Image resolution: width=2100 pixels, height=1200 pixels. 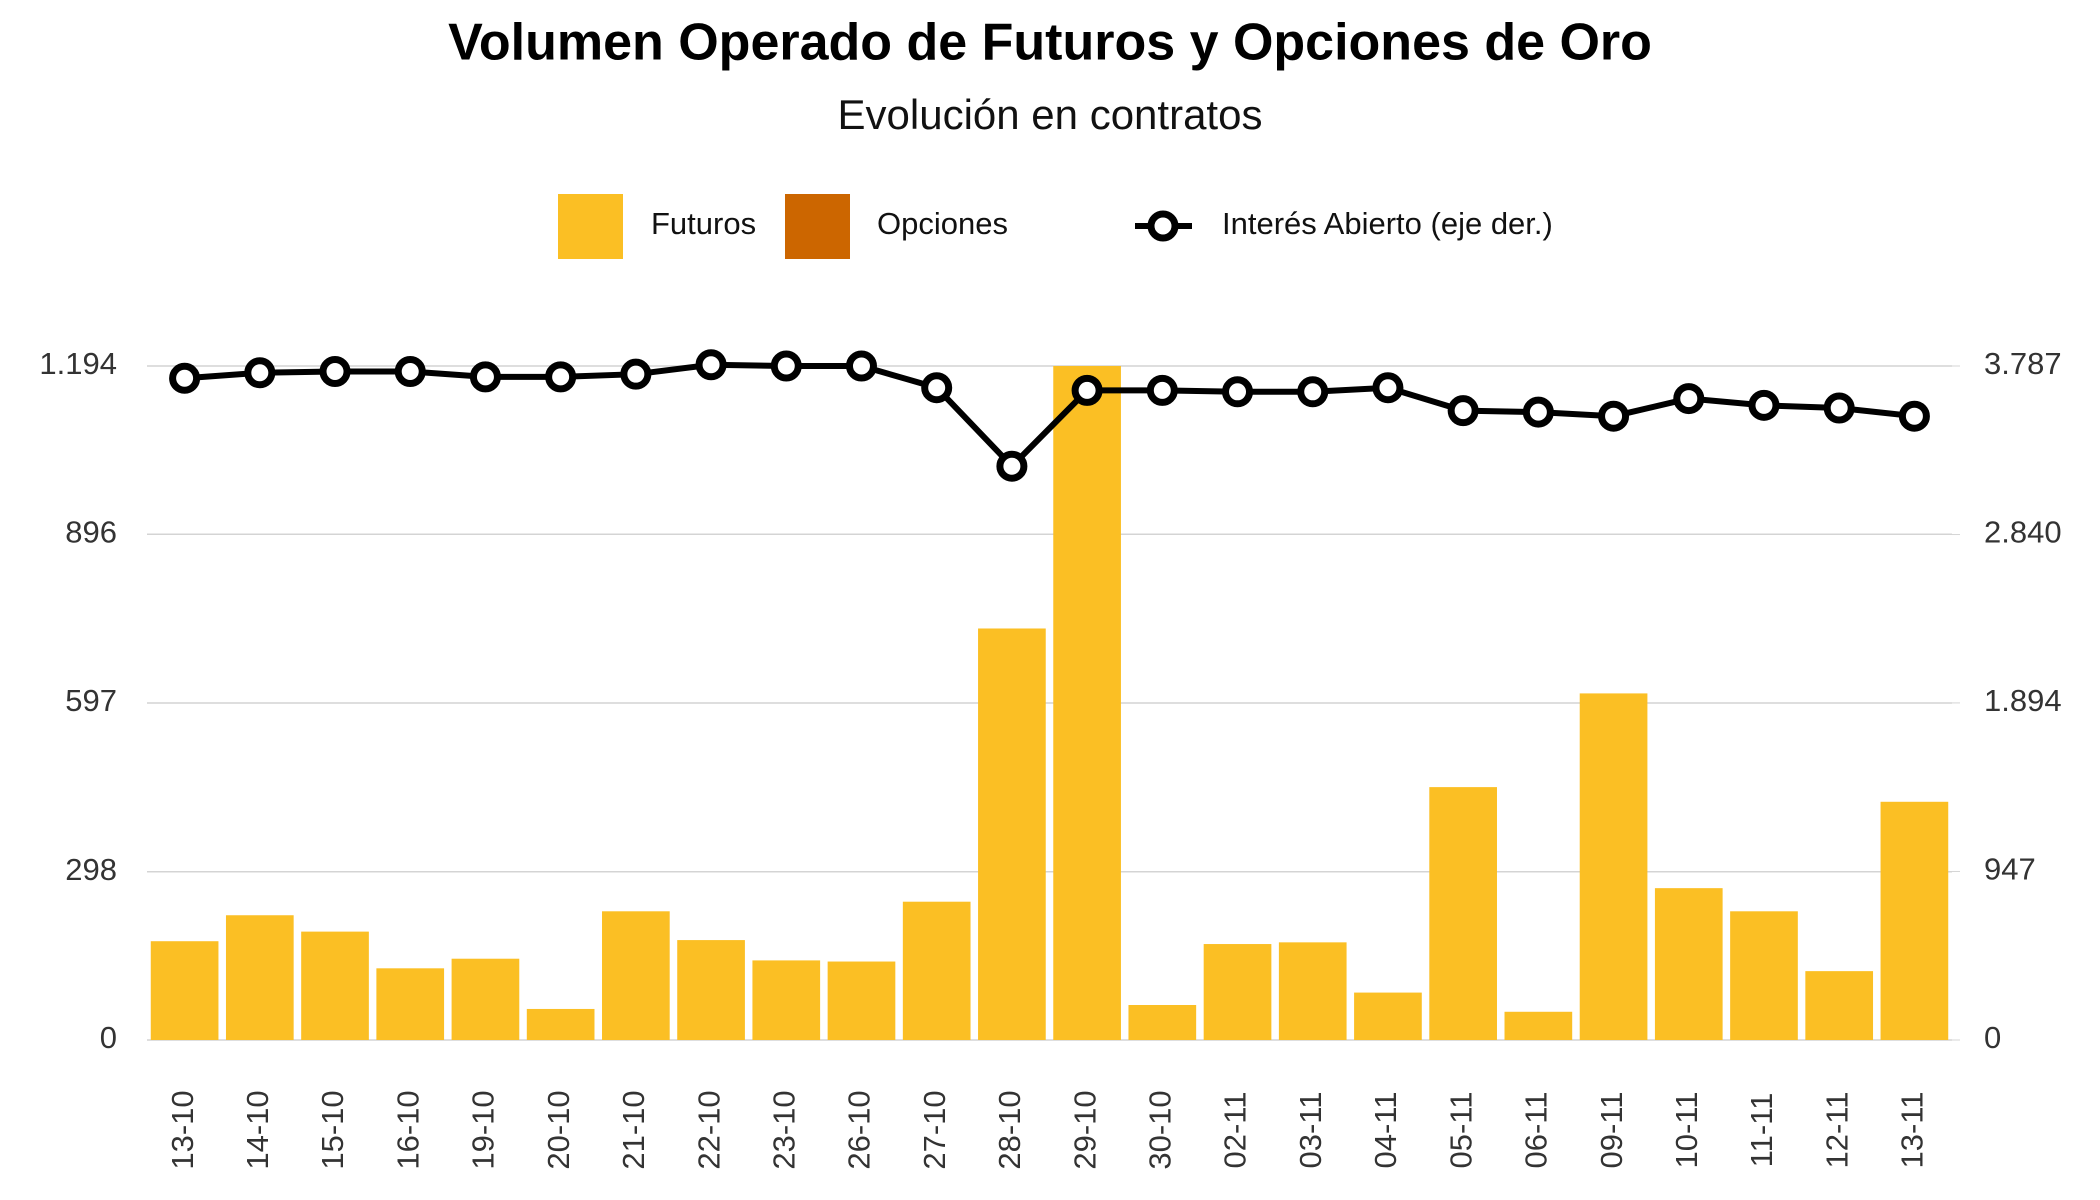 I want to click on x-tick-label: 27-10, so click(x=934, y=1129).